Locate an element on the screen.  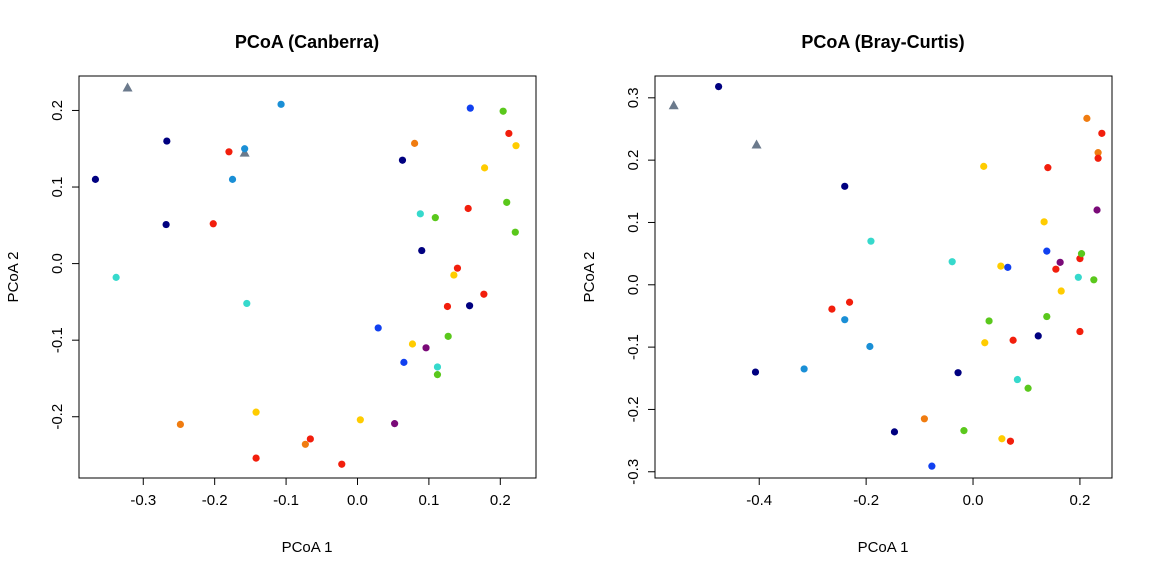
x-axis: -0.4 -0.2 0.0 0.2 is located at coordinates (918, 493).